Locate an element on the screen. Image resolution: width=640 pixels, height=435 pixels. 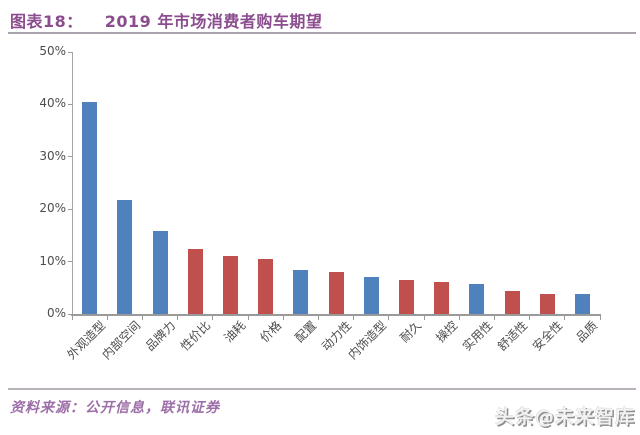
figure-number-label: 图表18： is located at coordinates (46, 21).